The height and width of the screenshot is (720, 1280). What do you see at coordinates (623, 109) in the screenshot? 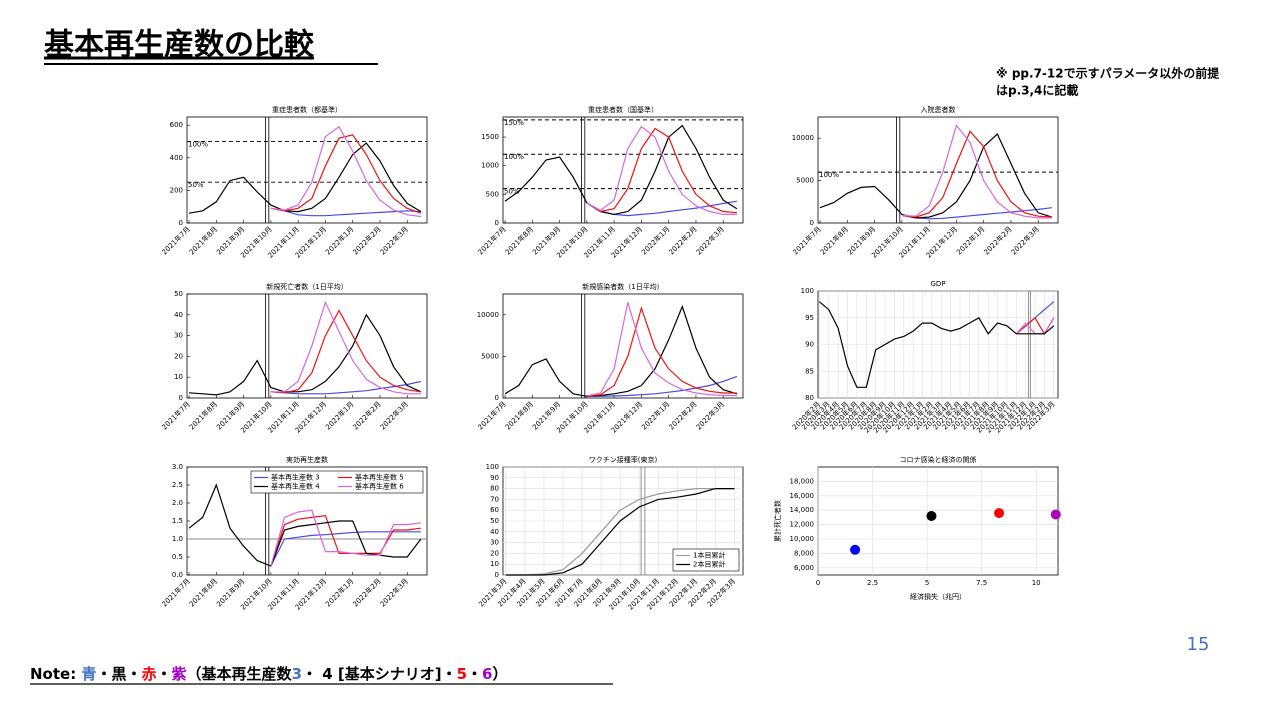
I see `chart-title: 重症患者数（国基準）` at bounding box center [623, 109].